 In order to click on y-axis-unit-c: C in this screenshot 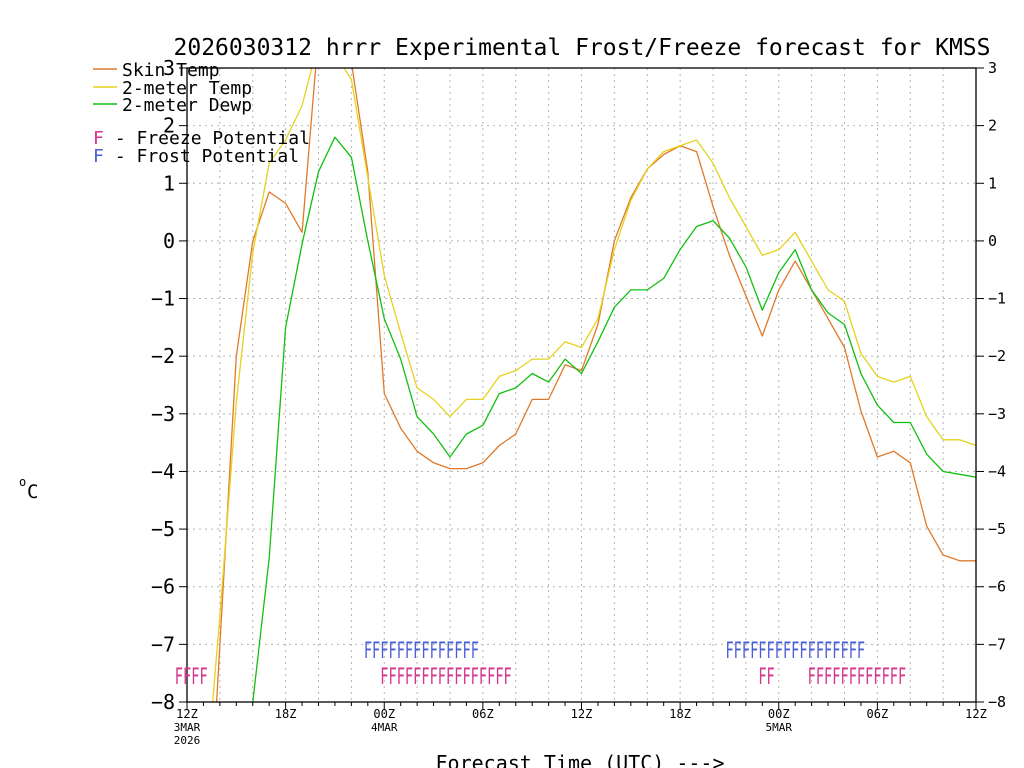, I will do `click(32, 492)`.